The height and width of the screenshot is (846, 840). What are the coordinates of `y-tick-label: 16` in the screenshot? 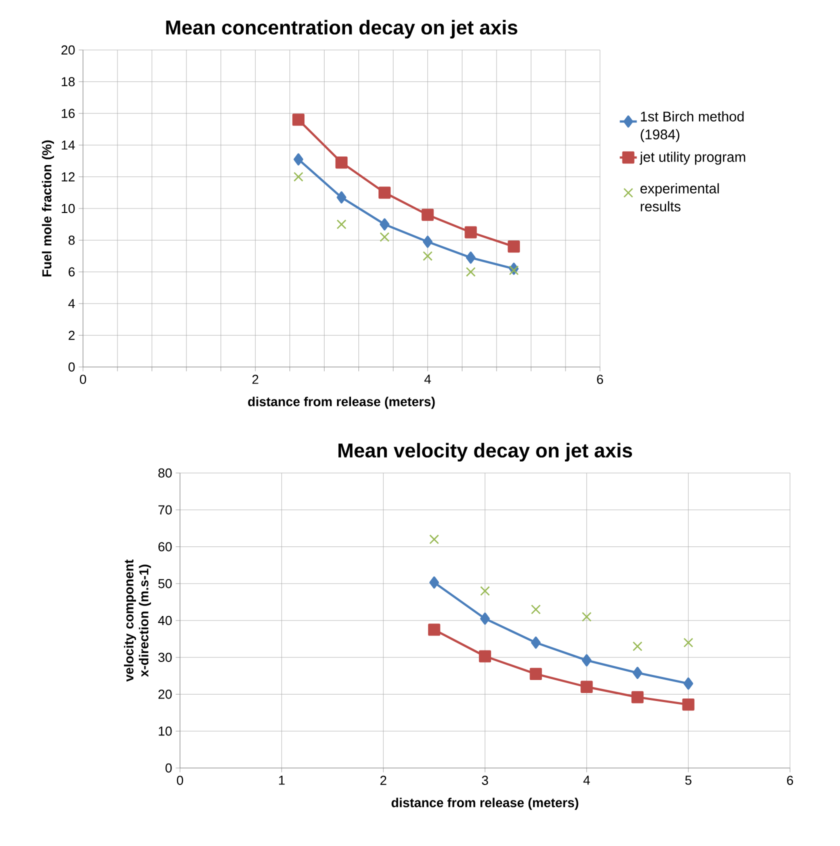 It's located at (68, 113).